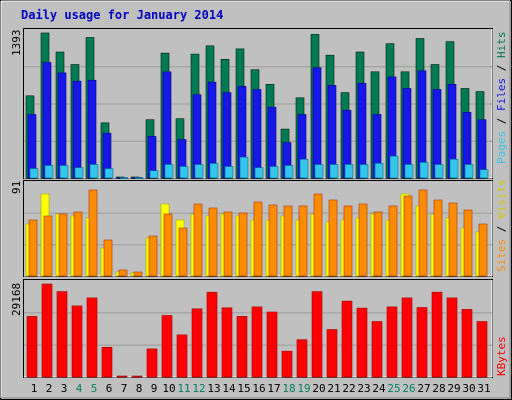  I want to click on top-panel-max-label: 1393, so click(16, 43).